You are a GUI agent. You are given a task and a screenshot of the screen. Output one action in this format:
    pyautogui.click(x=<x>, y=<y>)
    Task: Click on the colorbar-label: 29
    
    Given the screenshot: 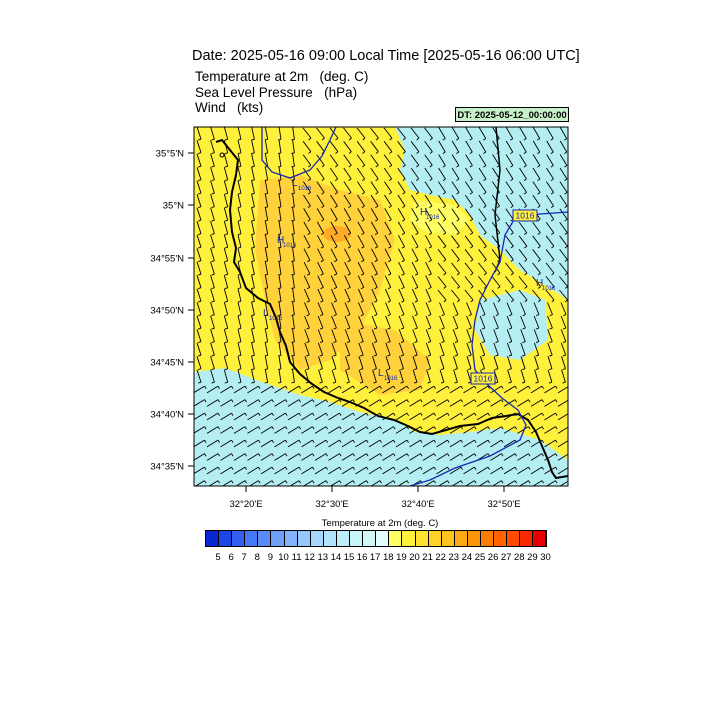 What is the action you would take?
    pyautogui.click(x=532, y=557)
    